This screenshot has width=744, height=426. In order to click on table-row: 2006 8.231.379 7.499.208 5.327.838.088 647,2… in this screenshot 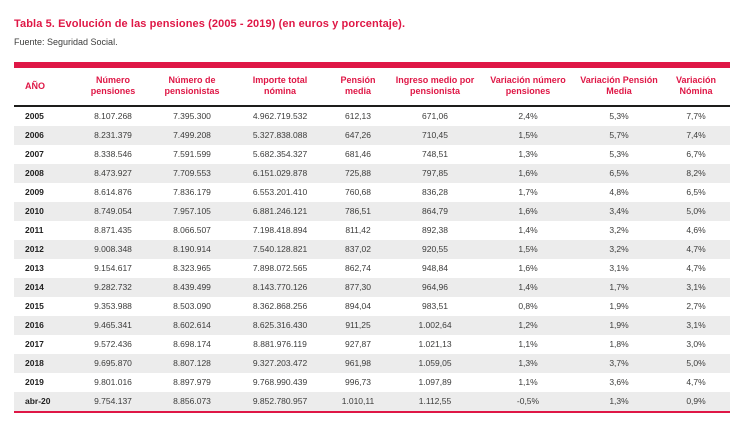, I will do `click(372, 135)`.